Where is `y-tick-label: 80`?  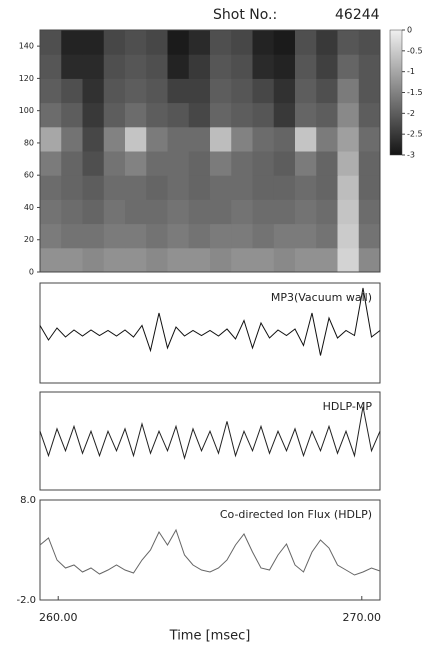
y-tick-label: 80 is located at coordinates (29, 142).